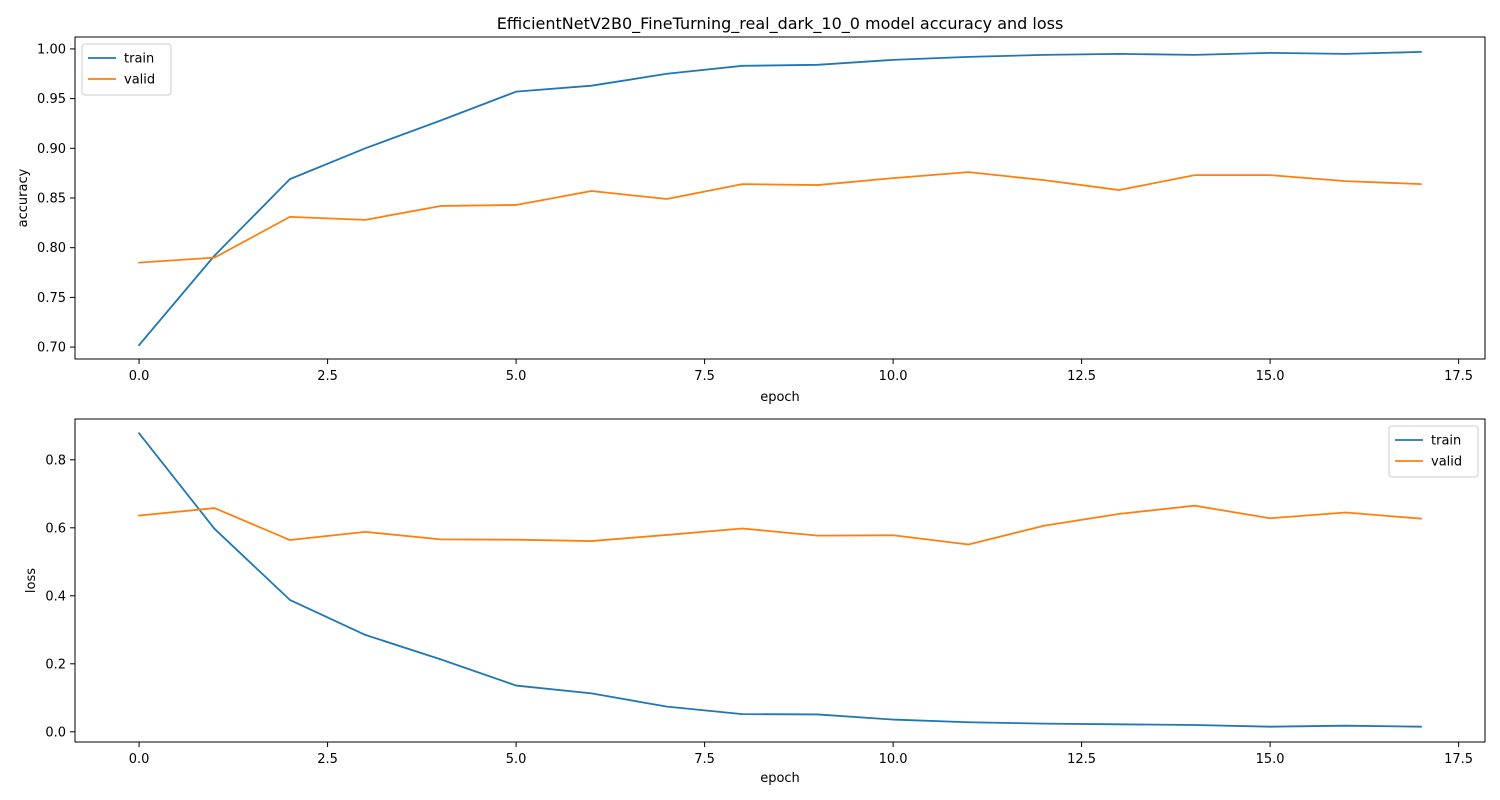 This screenshot has width=1500, height=800. I want to click on loss-y-tick-label: 0.6, so click(55, 528).